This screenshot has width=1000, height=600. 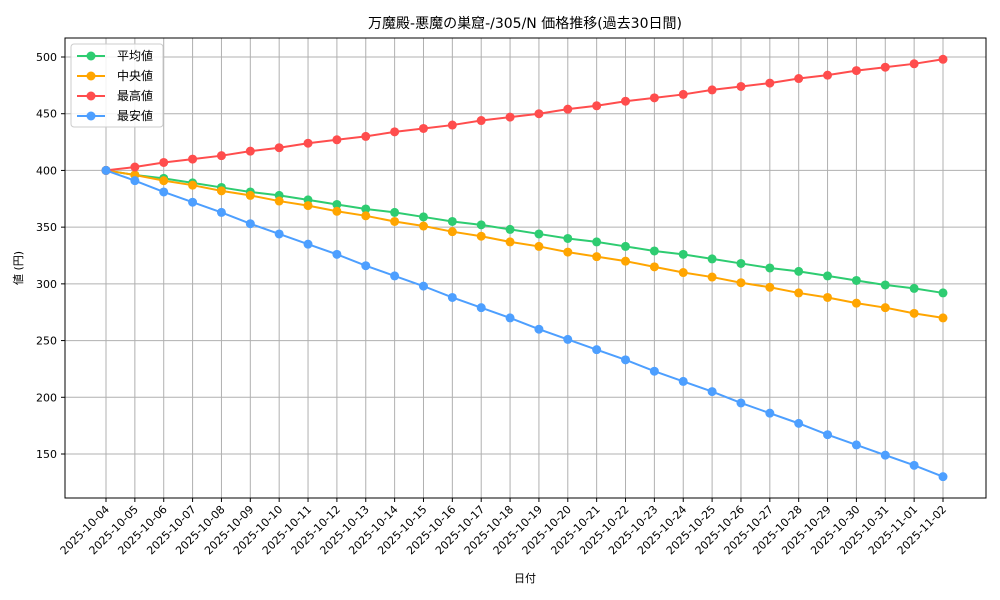 I want to click on legend-label: 中央値, so click(x=135, y=75).